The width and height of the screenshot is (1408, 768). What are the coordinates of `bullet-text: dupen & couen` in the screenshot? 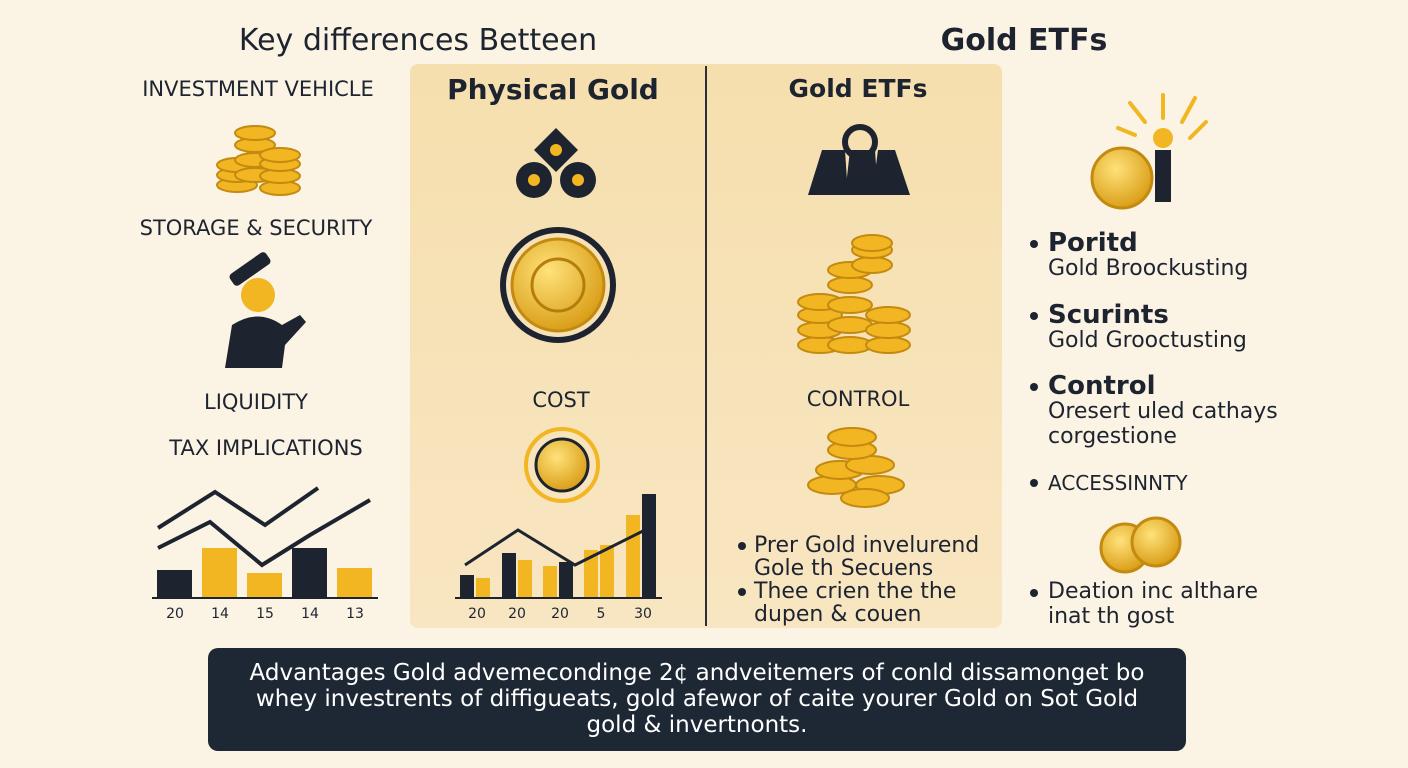 It's located at (838, 614).